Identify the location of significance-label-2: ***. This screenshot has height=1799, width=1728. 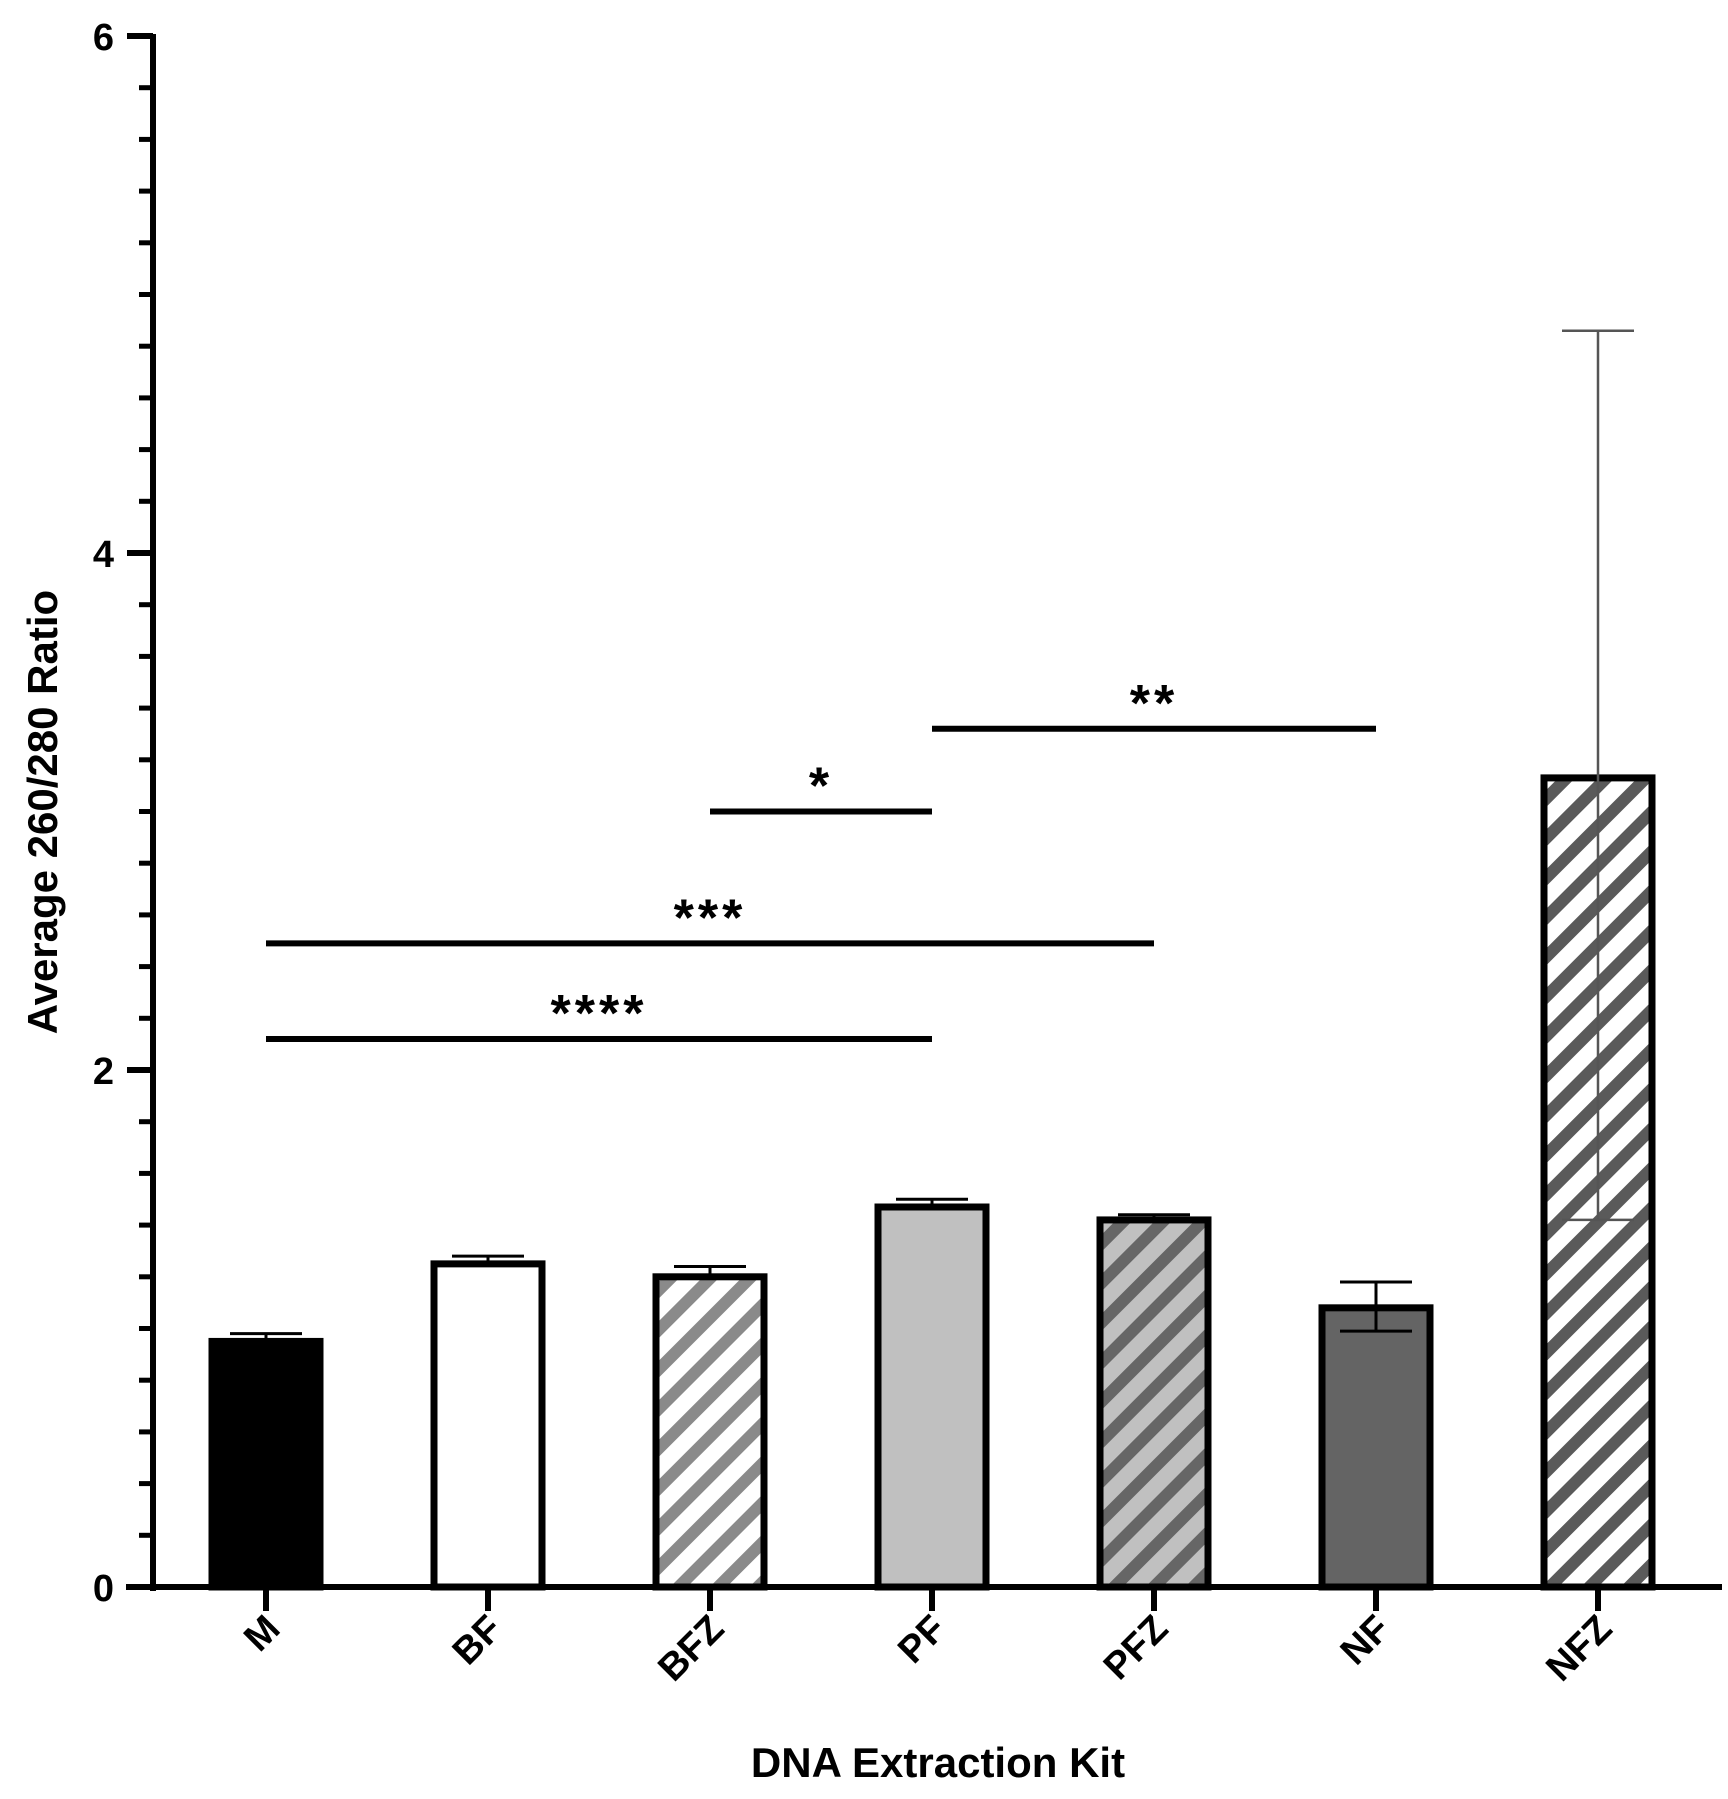
(710, 918).